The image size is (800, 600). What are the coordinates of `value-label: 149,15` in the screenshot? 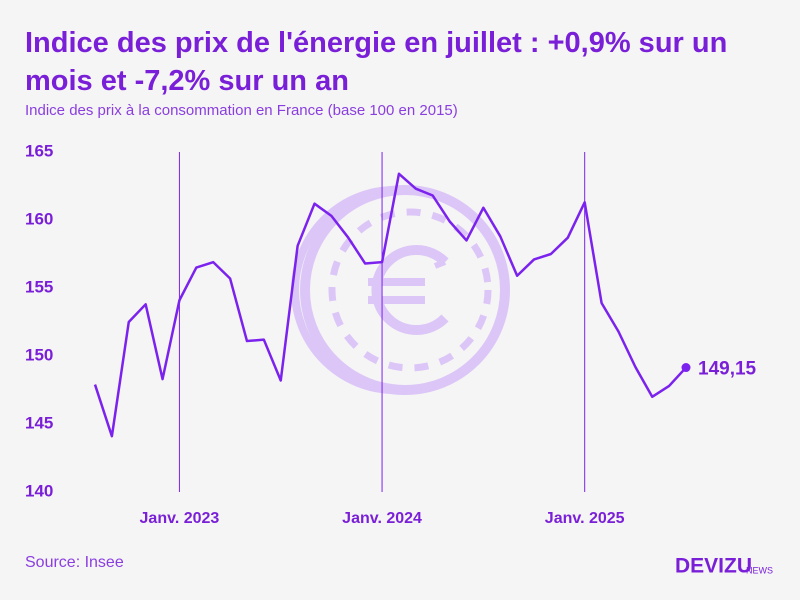 It's located at (727, 369).